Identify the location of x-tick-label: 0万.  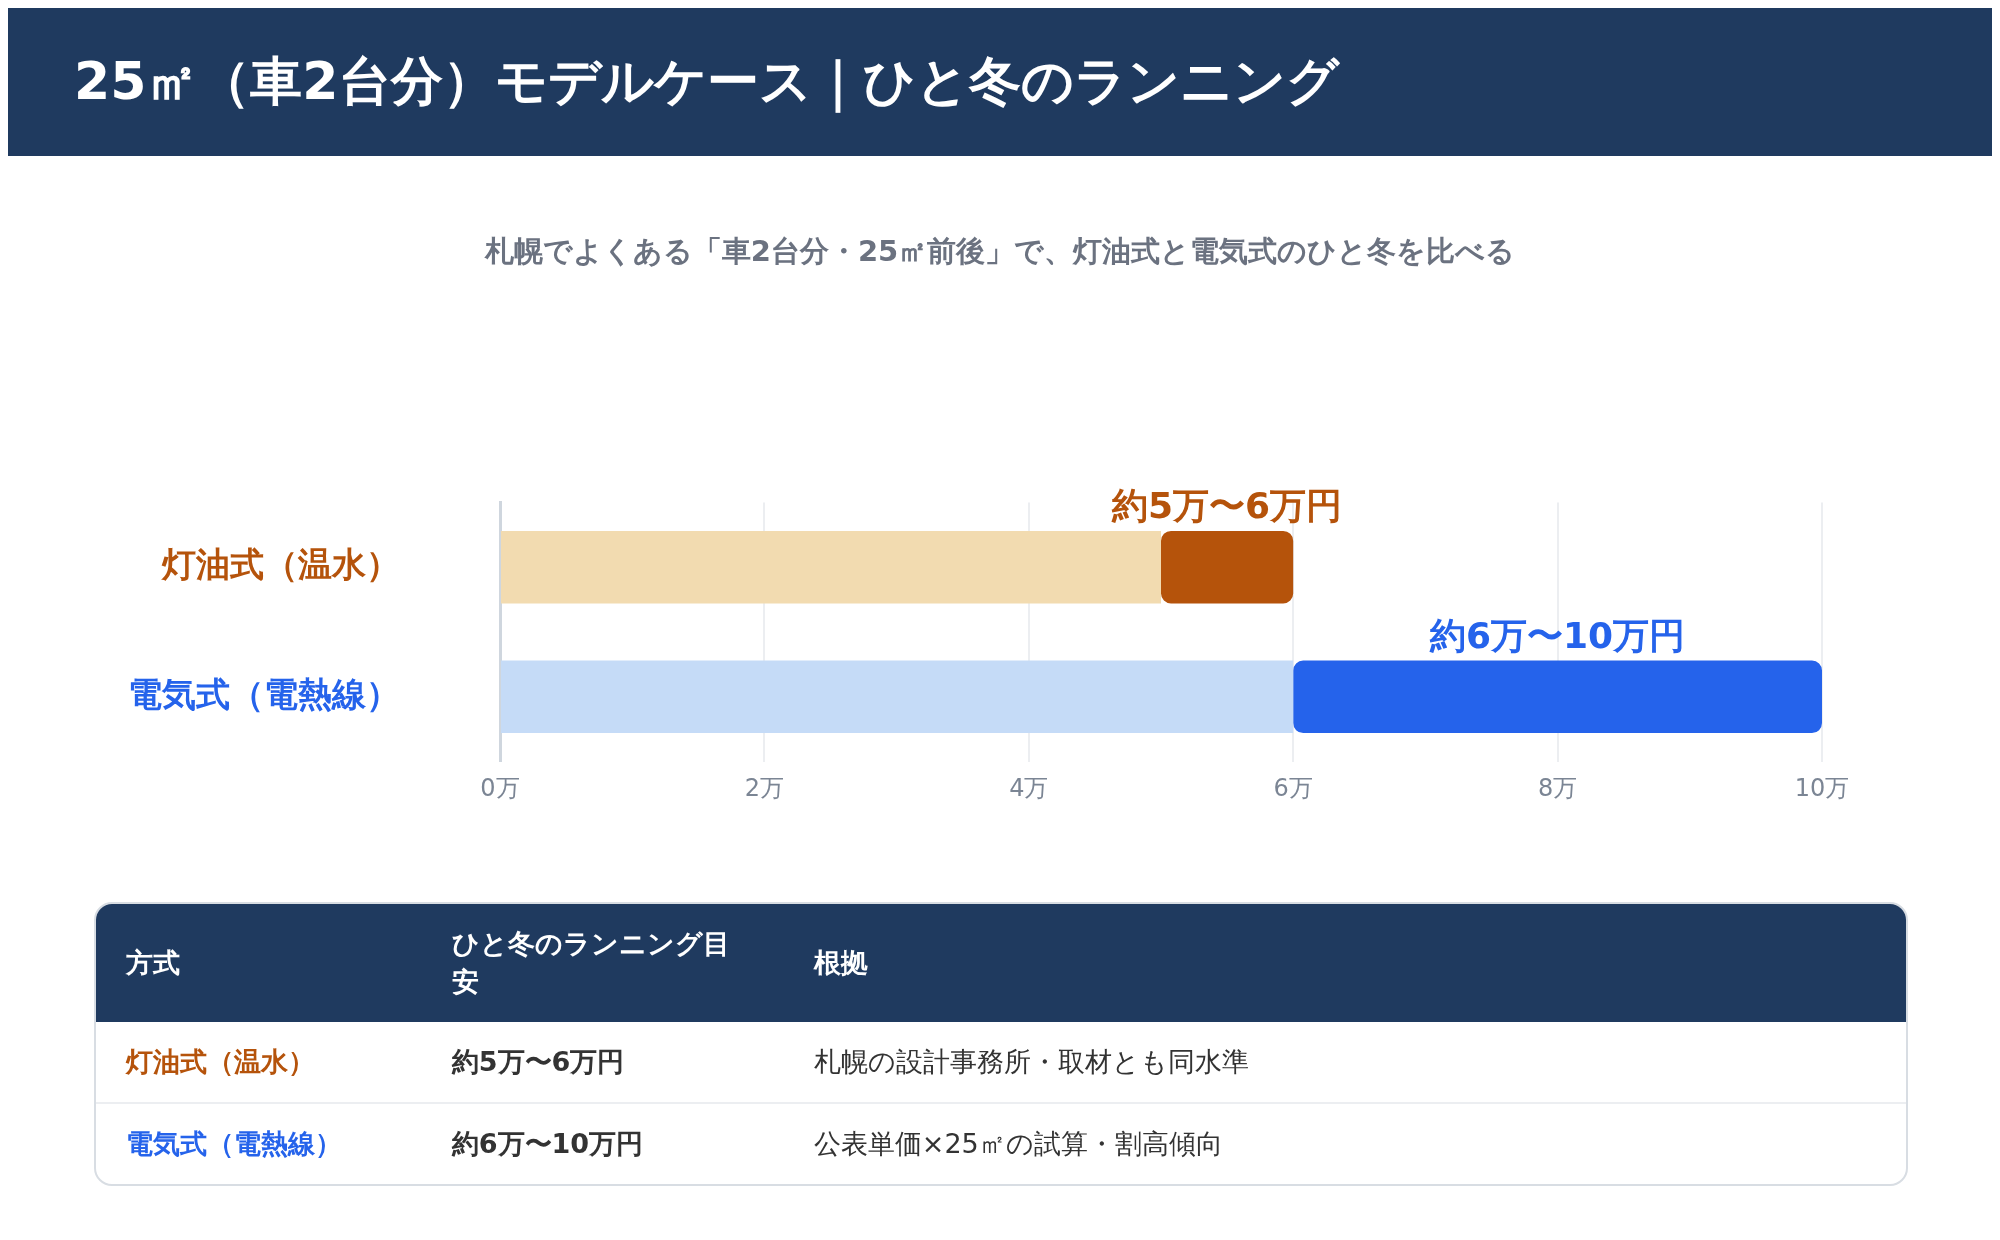
(500, 788).